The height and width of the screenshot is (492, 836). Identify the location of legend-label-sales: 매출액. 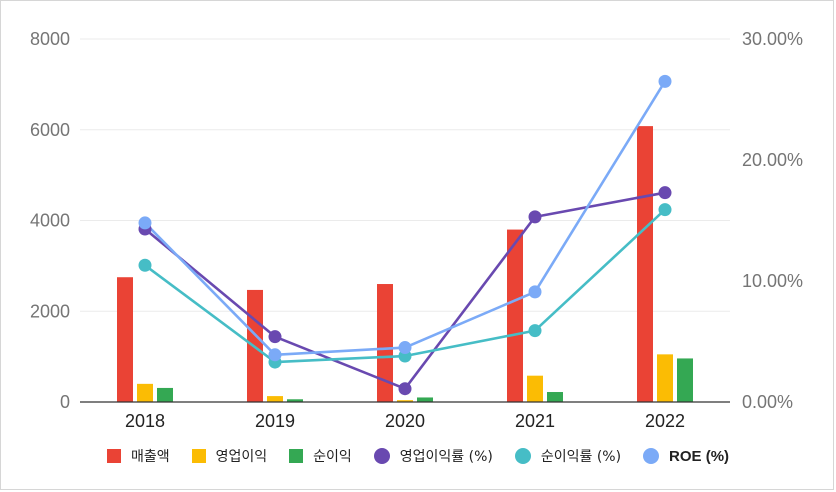
(150, 457).